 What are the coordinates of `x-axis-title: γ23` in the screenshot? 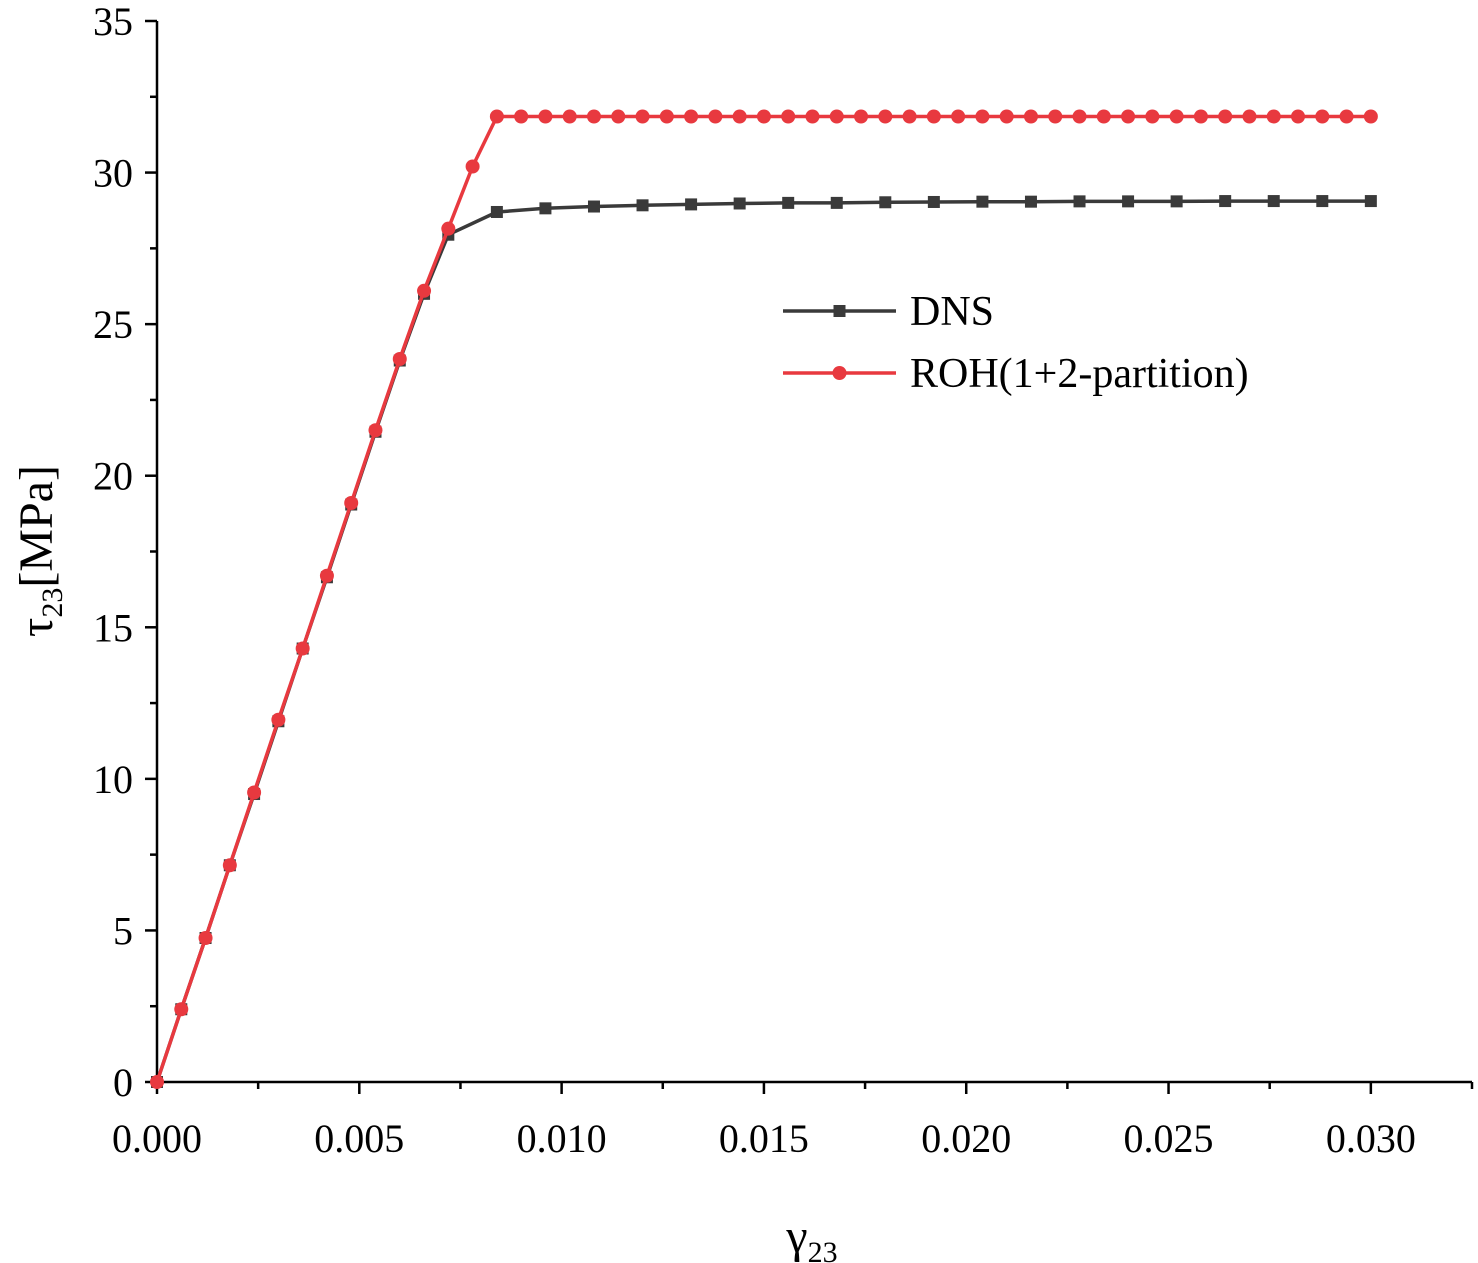 It's located at (811, 1236).